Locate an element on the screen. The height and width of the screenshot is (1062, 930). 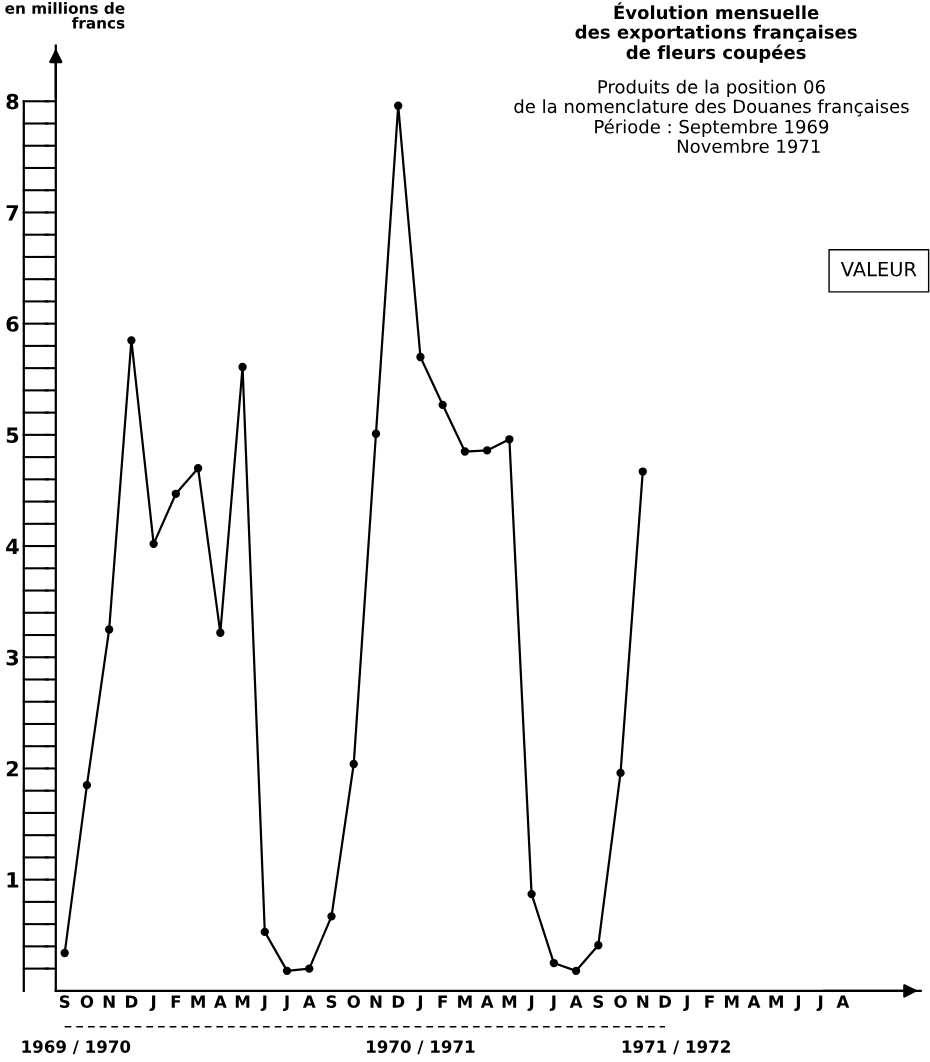
y-tick-label: 6 is located at coordinates (12, 324).